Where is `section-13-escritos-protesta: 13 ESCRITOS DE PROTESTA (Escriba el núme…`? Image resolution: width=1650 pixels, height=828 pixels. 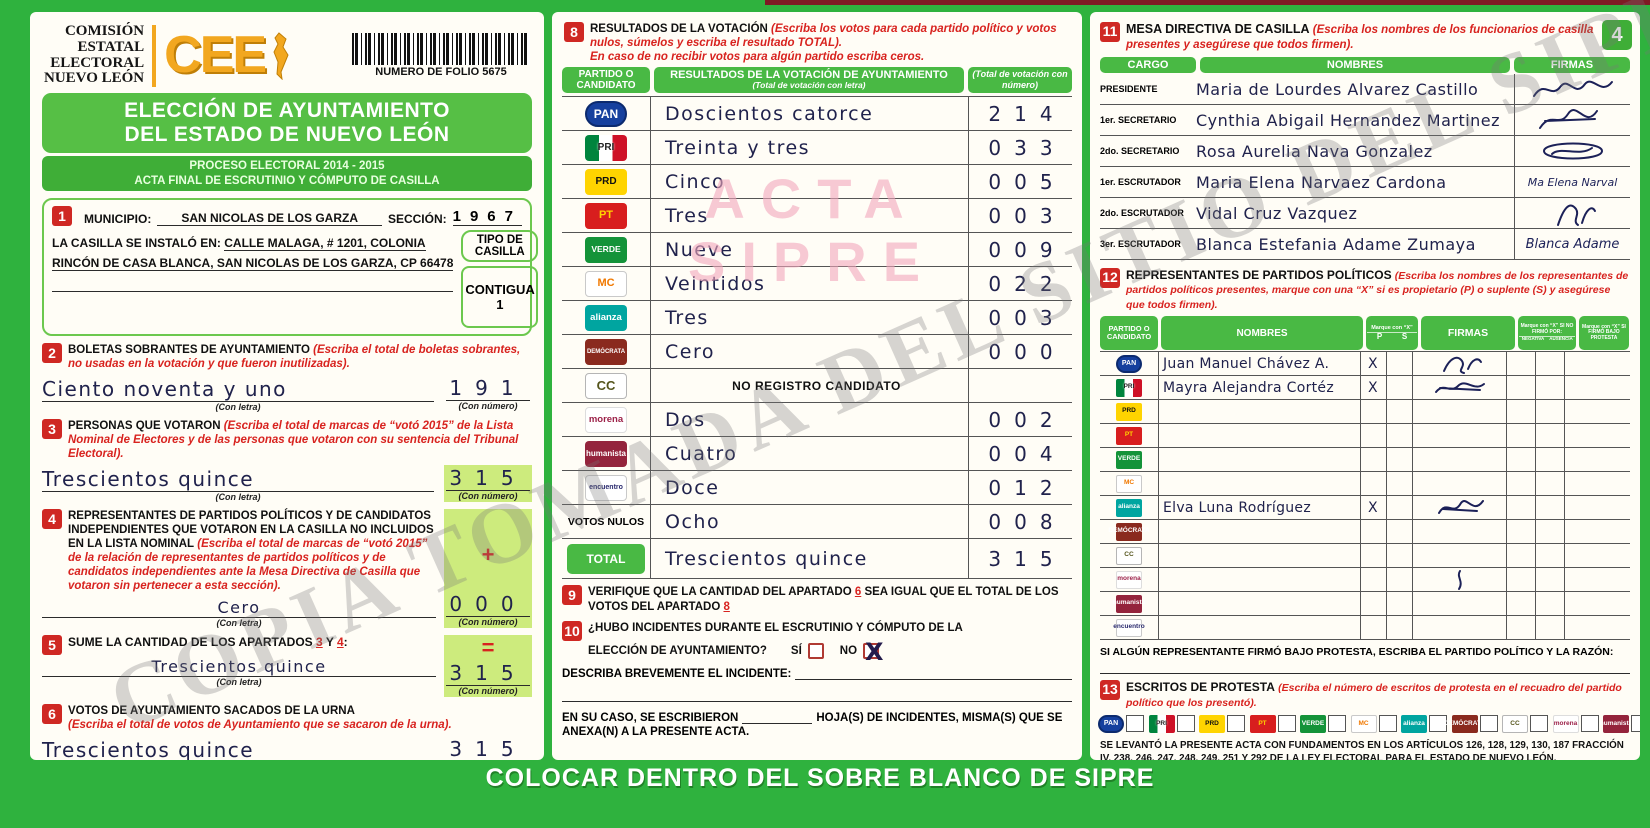
section-13-escritos-protesta: 13 ESCRITOS DE PROTESTA (Escriba el núme… is located at coordinates (1365, 695).